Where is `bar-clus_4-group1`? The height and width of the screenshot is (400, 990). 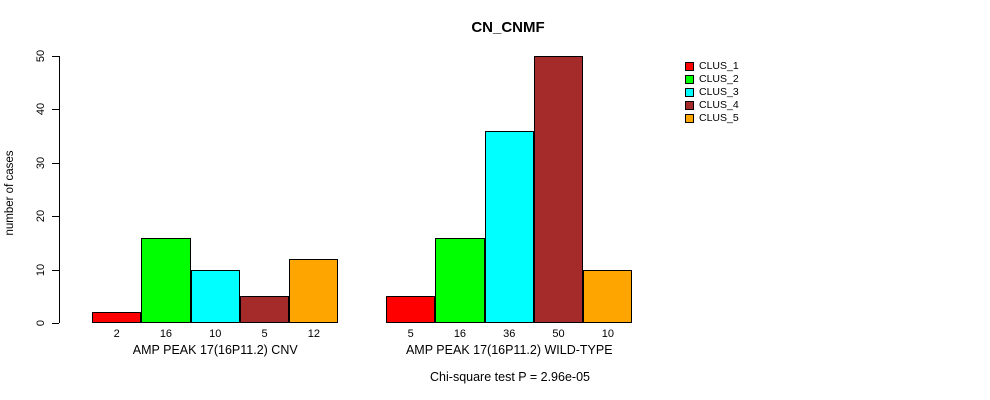
bar-clus_4-group1 is located at coordinates (264, 309).